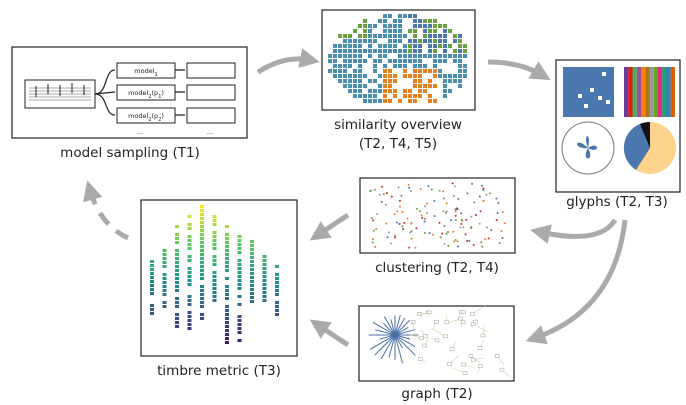 This screenshot has height=405, width=686. What do you see at coordinates (453, 321) in the screenshot?
I see `edge` at bounding box center [453, 321].